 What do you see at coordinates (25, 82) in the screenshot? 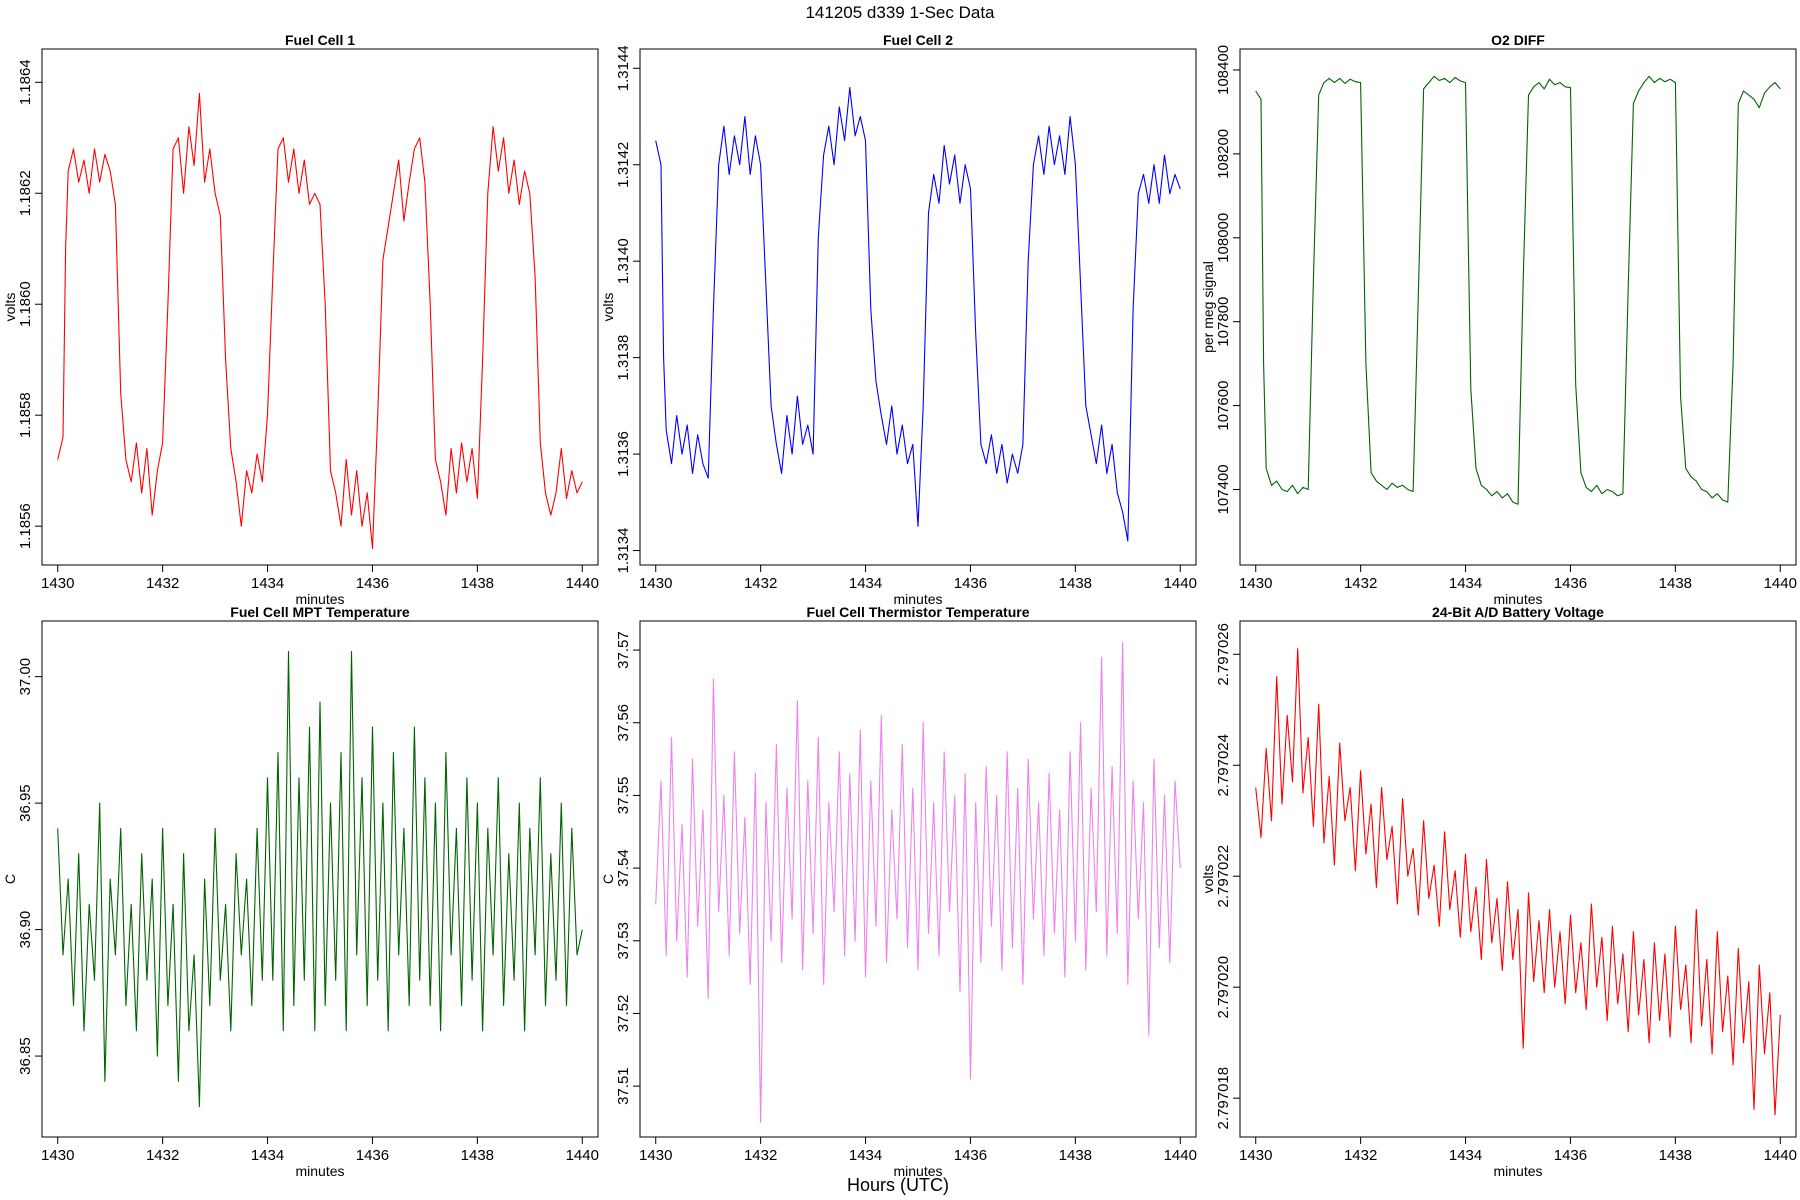
I see `y-tick-label: 1.1864` at bounding box center [25, 82].